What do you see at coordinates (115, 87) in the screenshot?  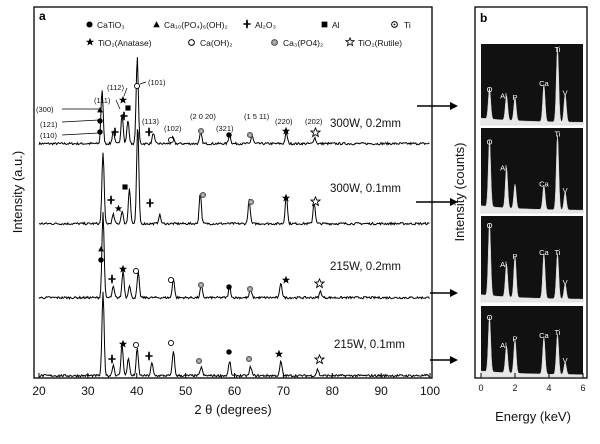 I see `hkl-label: (112)` at bounding box center [115, 87].